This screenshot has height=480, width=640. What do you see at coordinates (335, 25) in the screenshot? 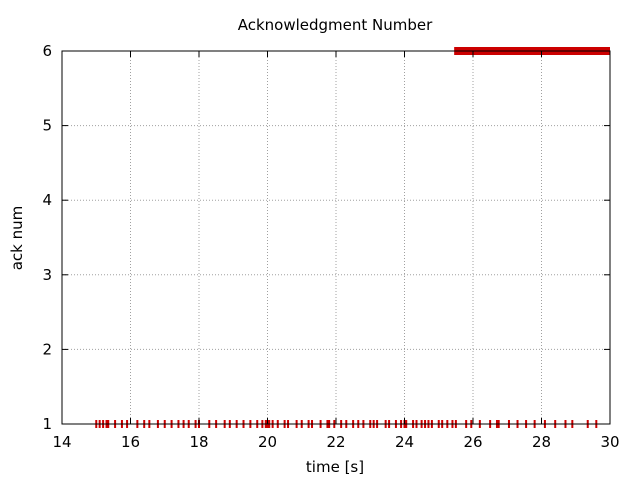
I see `chart-title: Acknowledgment Number` at bounding box center [335, 25].